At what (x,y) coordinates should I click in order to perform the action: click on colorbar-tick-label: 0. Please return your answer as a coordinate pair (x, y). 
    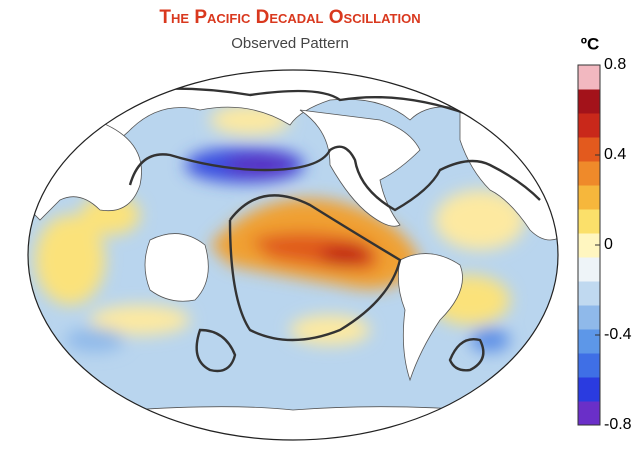
    Looking at the image, I should click on (608, 244).